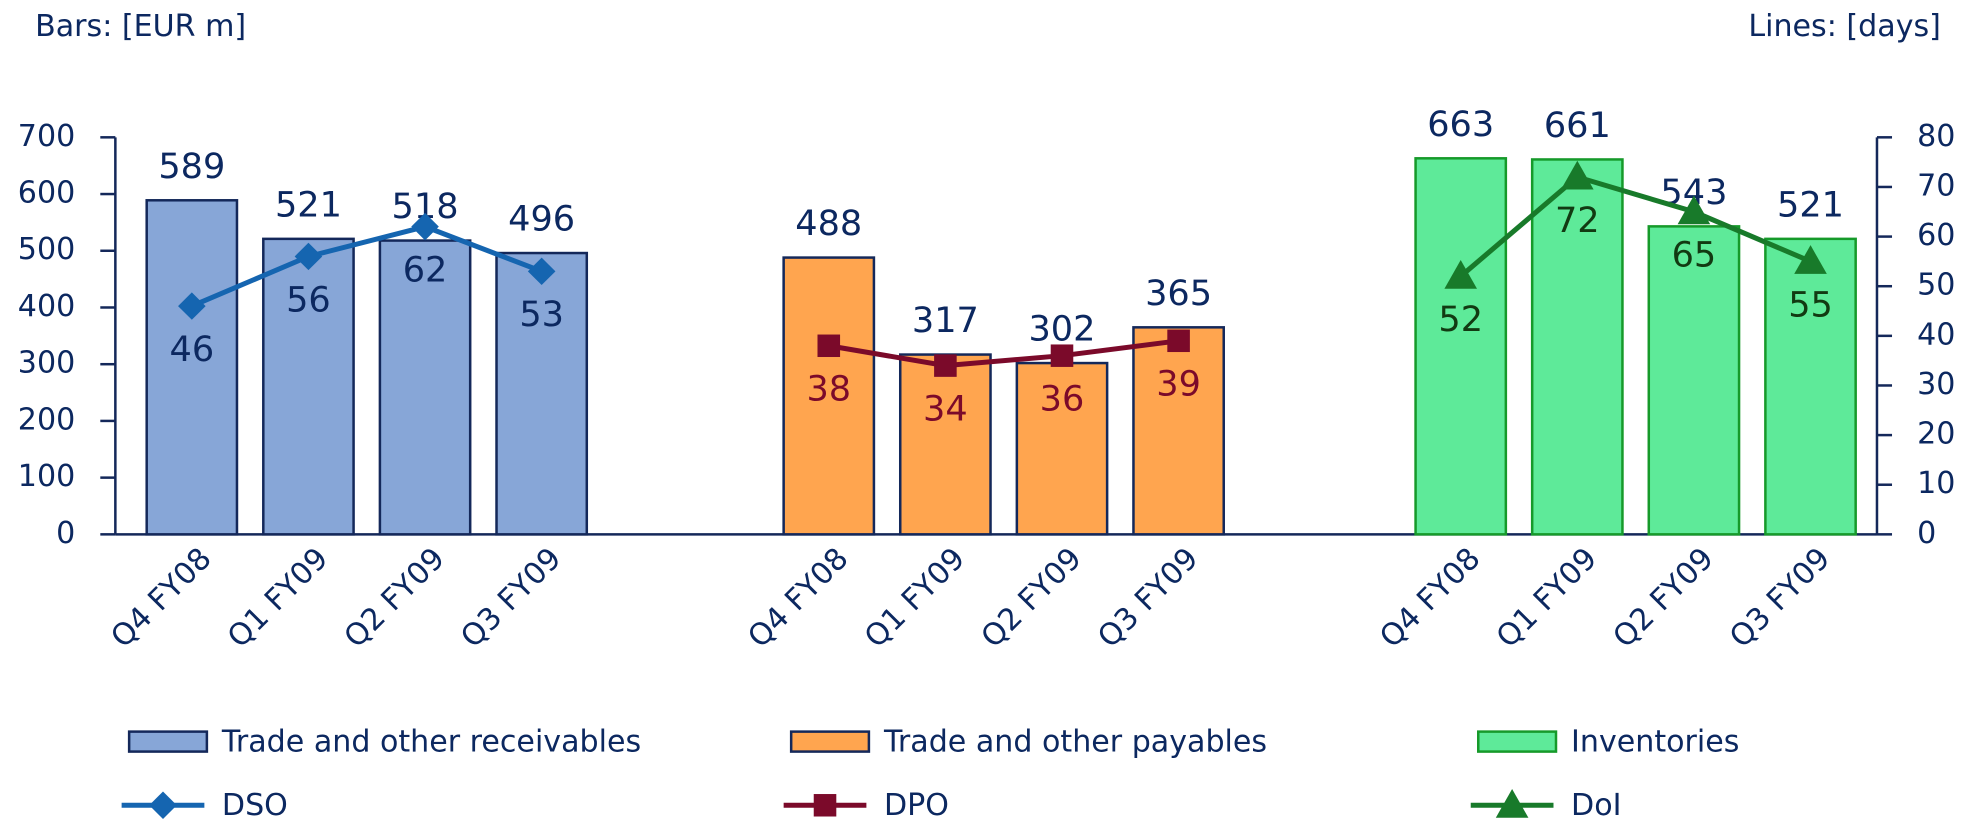 This screenshot has height=824, width=1966. What do you see at coordinates (1936, 285) in the screenshot?
I see `y2-tick-label: 50` at bounding box center [1936, 285].